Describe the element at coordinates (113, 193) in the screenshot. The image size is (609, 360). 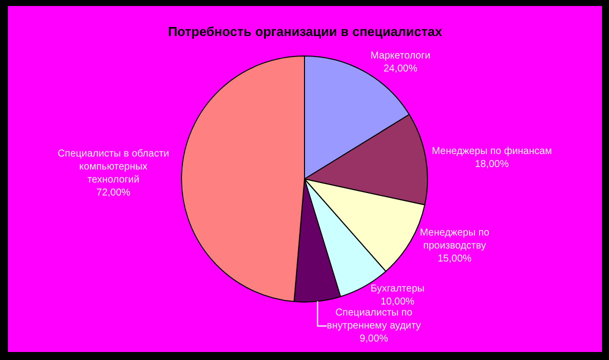
I see `data-label: 72,00%` at that location.